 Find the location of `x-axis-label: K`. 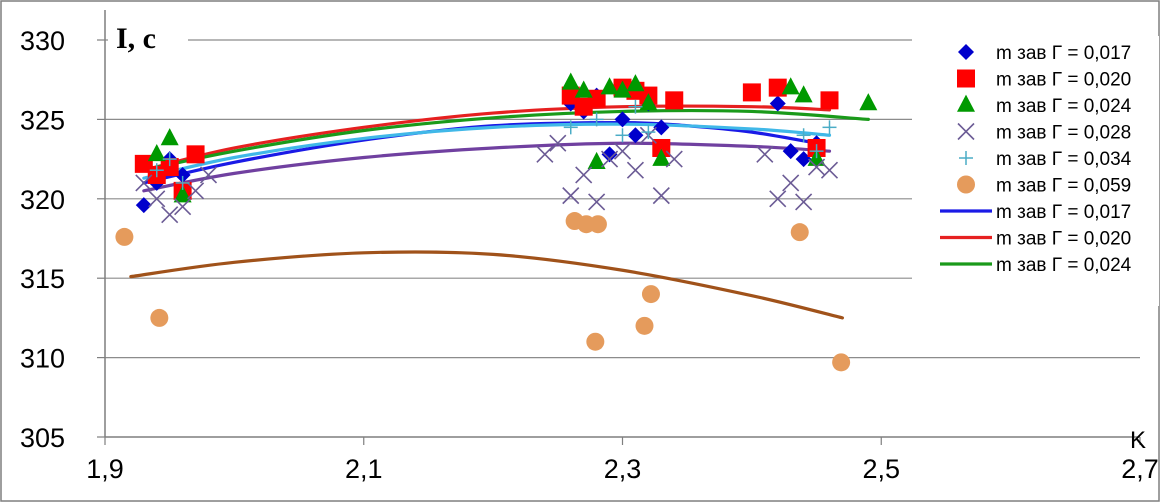

x-axis-label: K is located at coordinates (1138, 440).